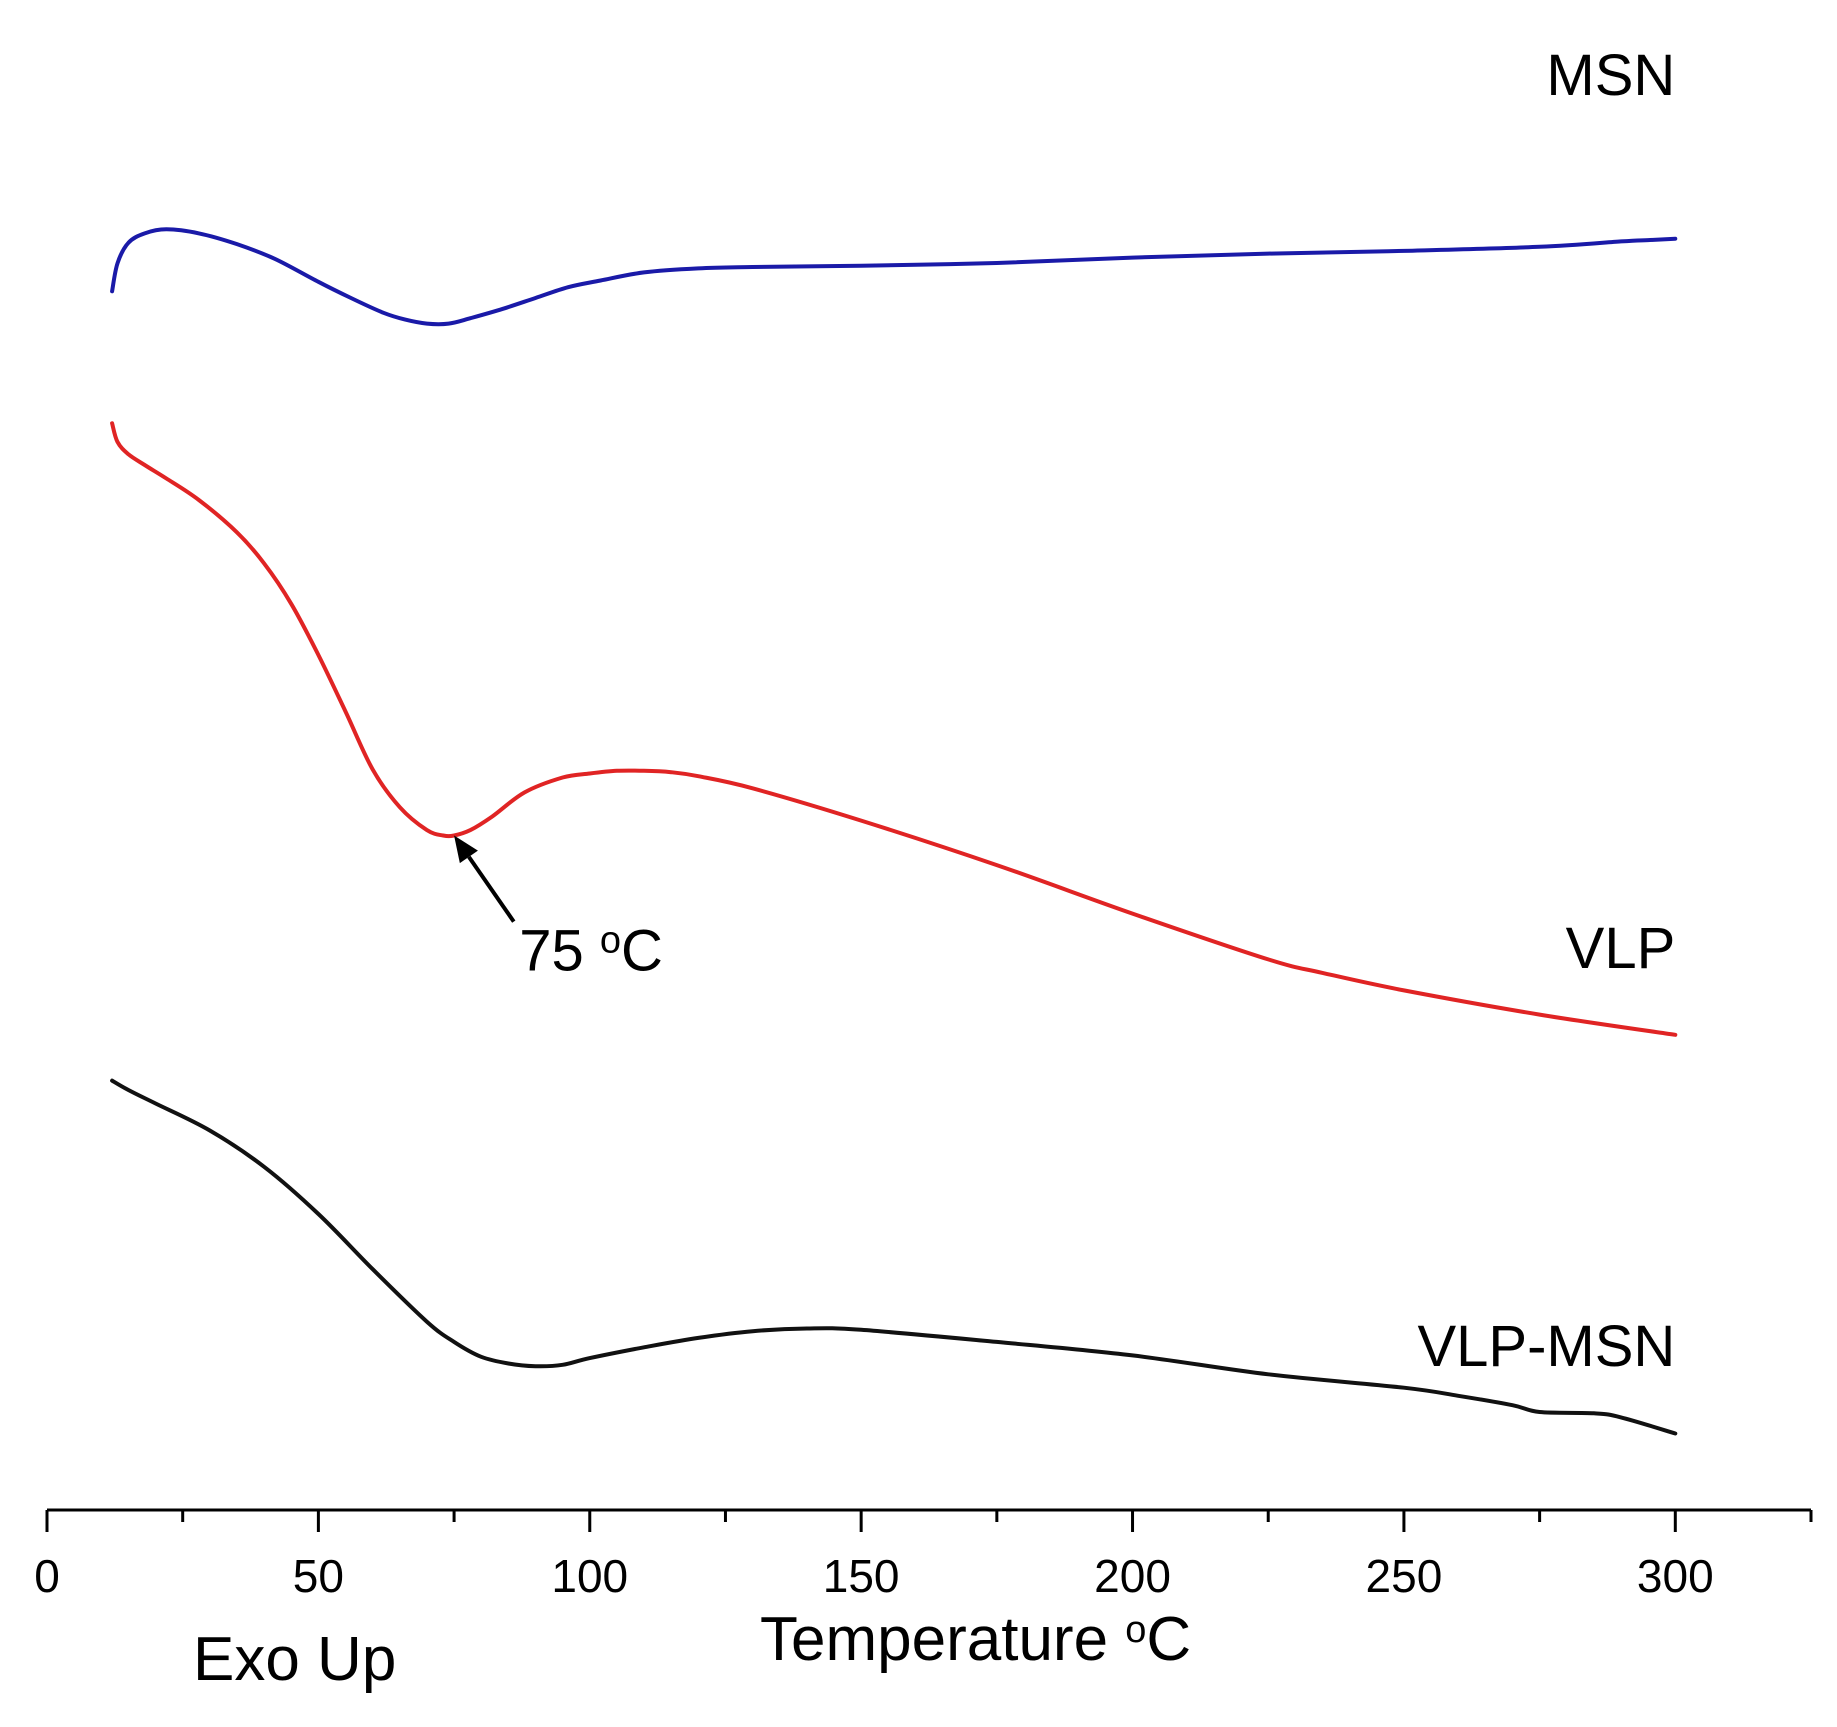 This screenshot has height=1727, width=1837. Describe the element at coordinates (642, 951) in the screenshot. I see `annotation-label-unit: C` at that location.